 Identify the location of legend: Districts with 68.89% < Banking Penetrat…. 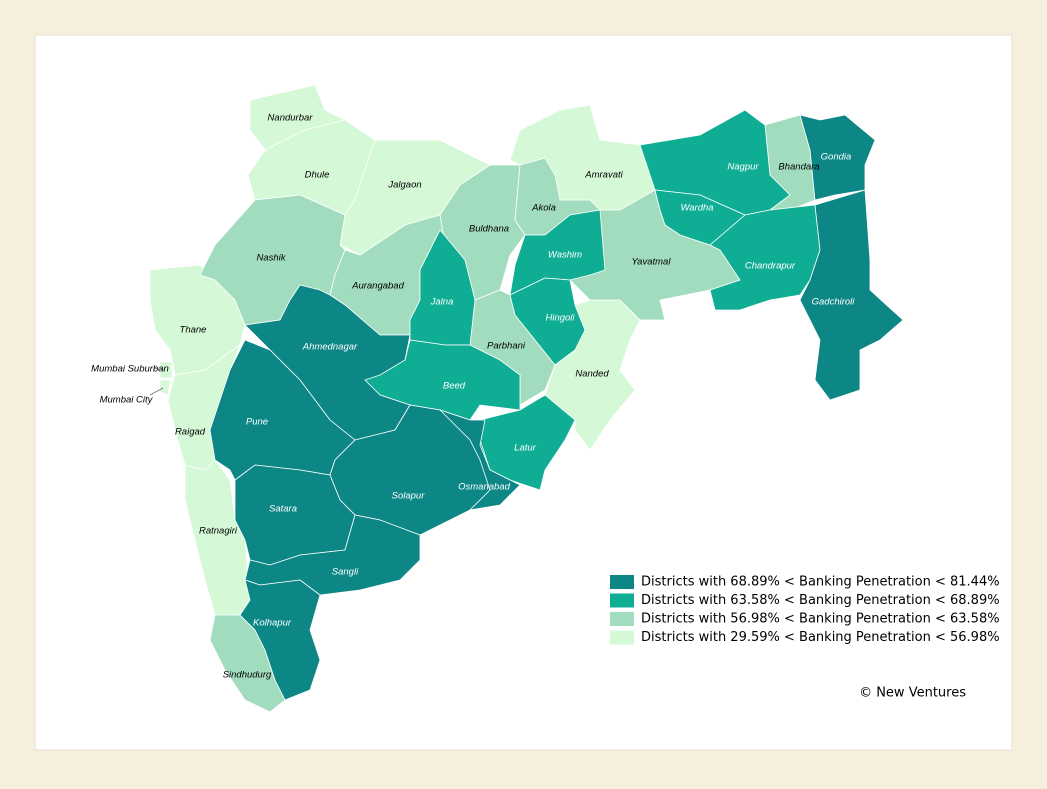
(805, 610).